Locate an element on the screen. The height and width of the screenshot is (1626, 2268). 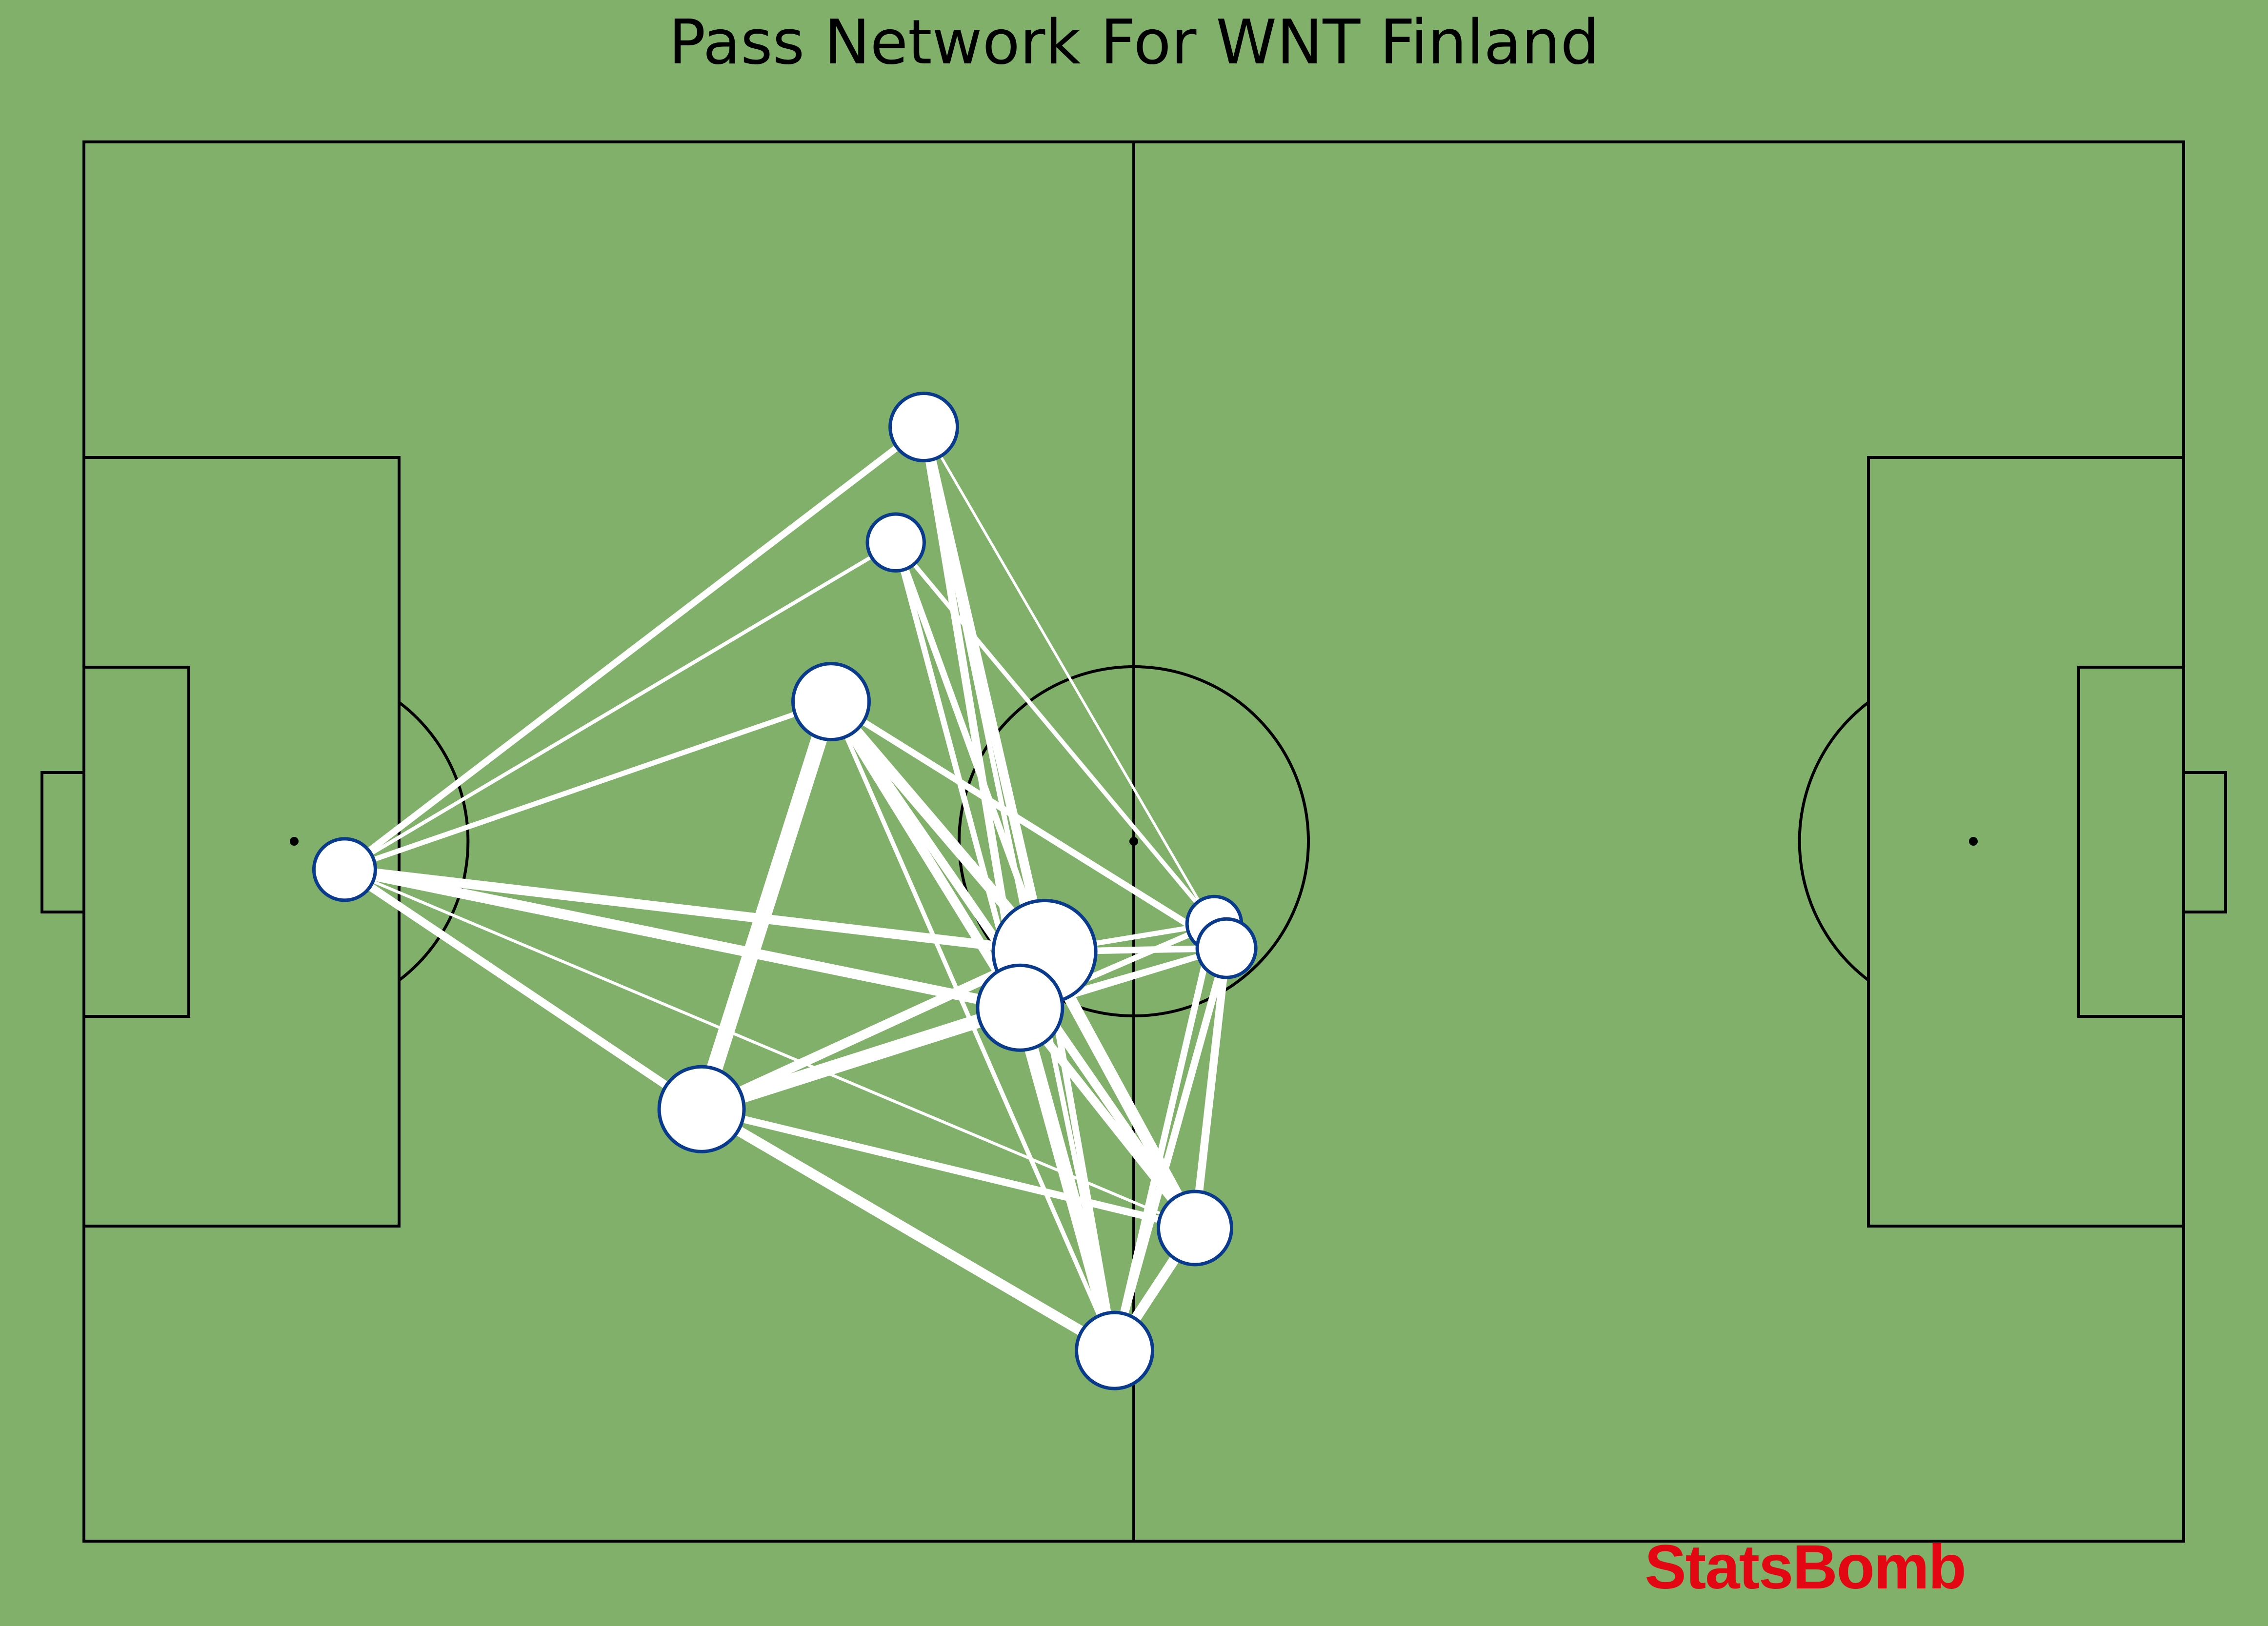
right-goal is located at coordinates (2204, 842).